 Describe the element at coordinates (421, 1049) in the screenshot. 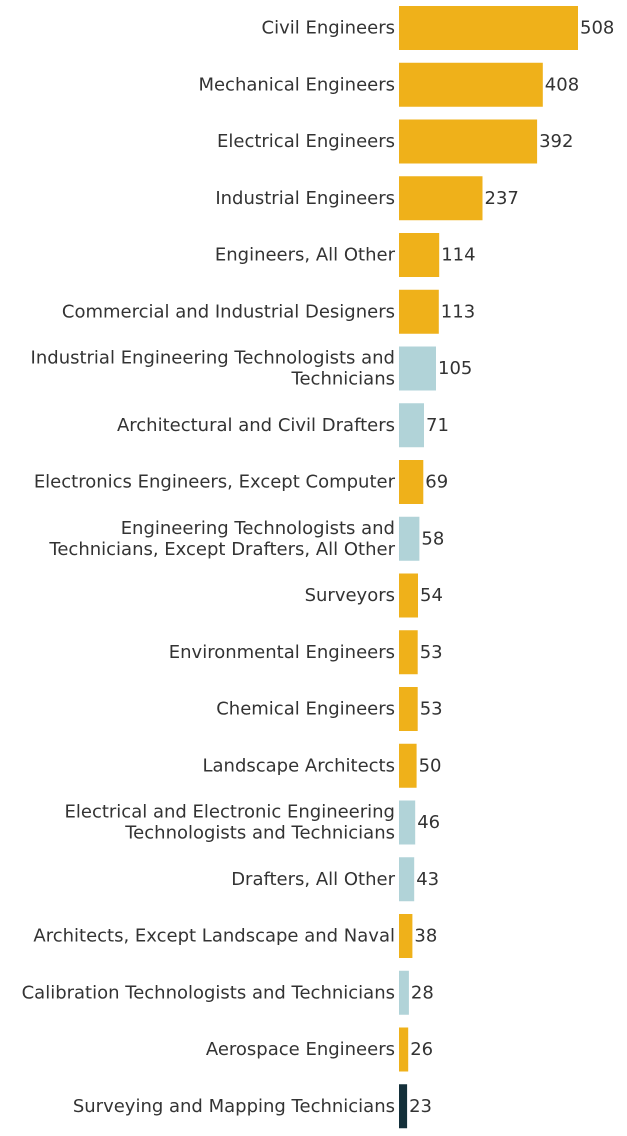

I see `value-label: 26` at that location.